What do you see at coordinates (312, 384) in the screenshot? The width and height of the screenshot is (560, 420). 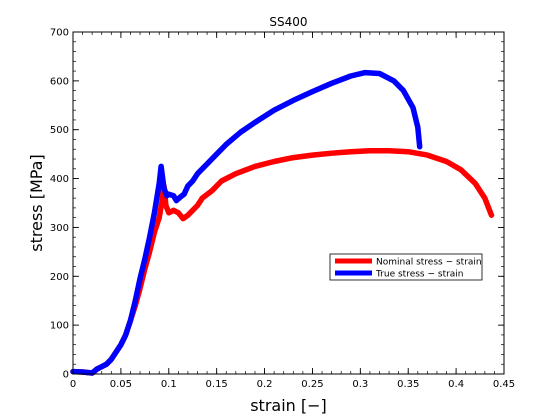 I see `x-tick-label: 0.25` at bounding box center [312, 384].